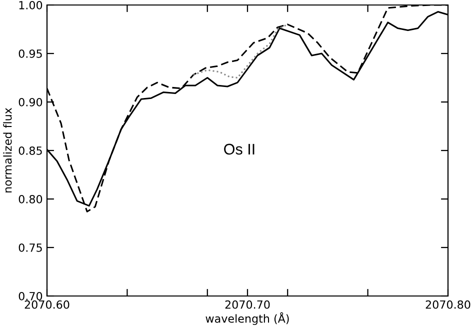 Image resolution: width=475 pixels, height=328 pixels. What do you see at coordinates (30, 53) in the screenshot?
I see `y-tick-label: 0.95` at bounding box center [30, 53].